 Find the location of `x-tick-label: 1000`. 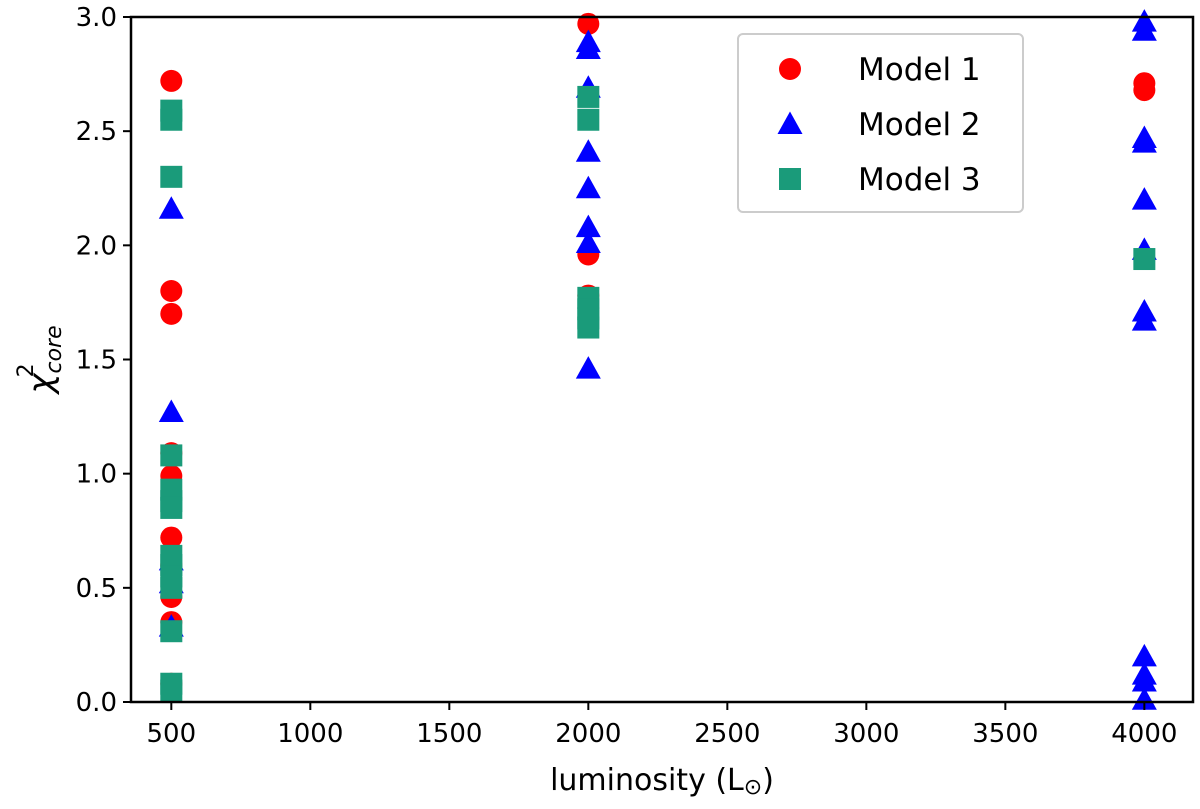

x-tick-label: 1000 is located at coordinates (310, 734).